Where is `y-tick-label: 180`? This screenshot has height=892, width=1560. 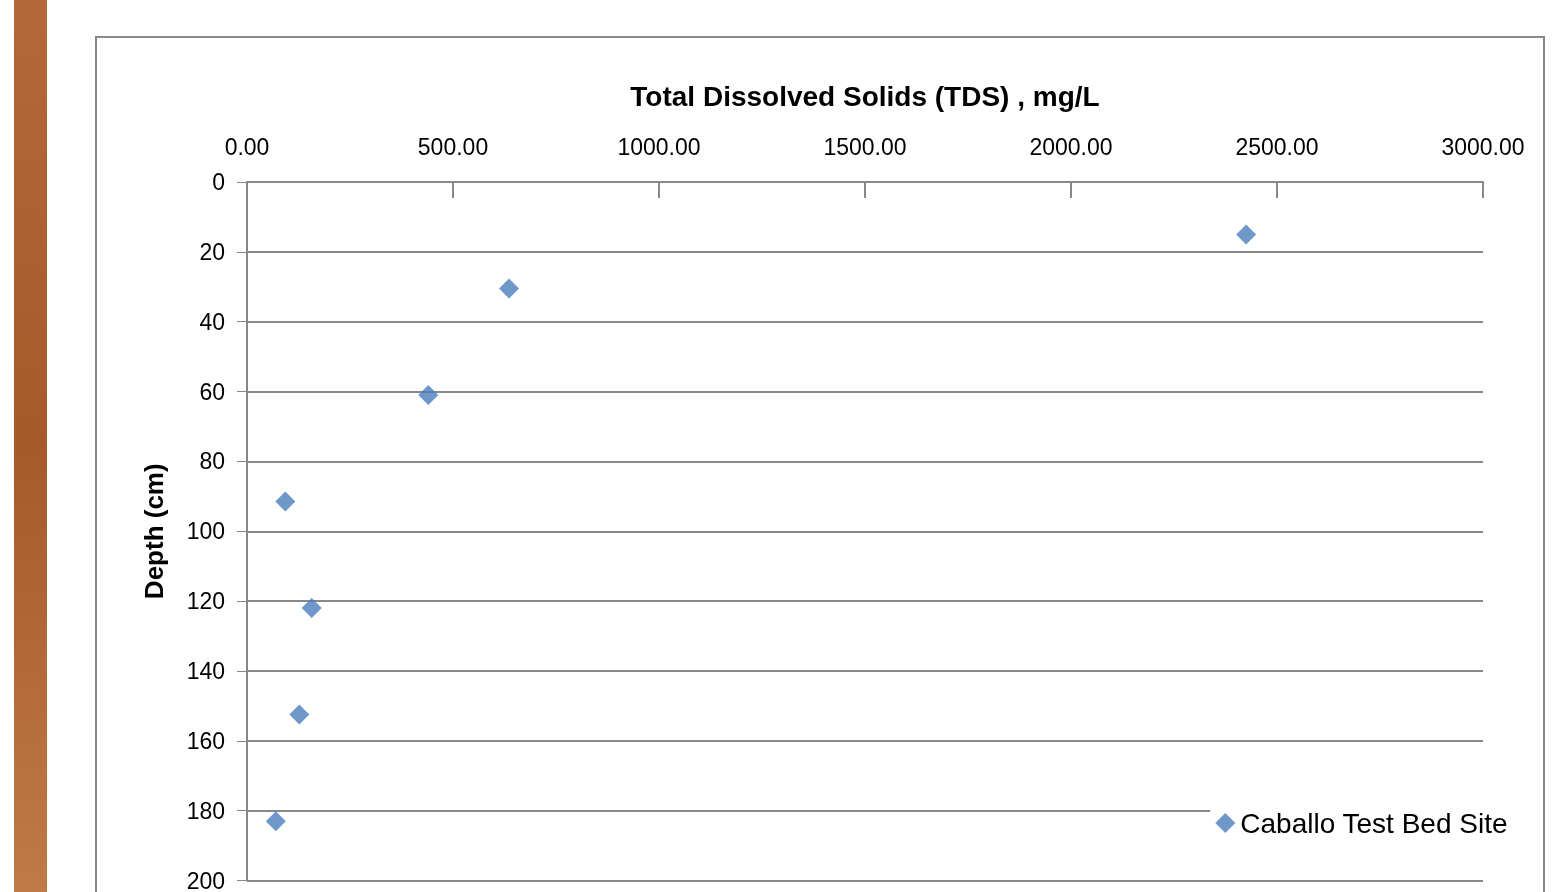
y-tick-label: 180 is located at coordinates (205, 810).